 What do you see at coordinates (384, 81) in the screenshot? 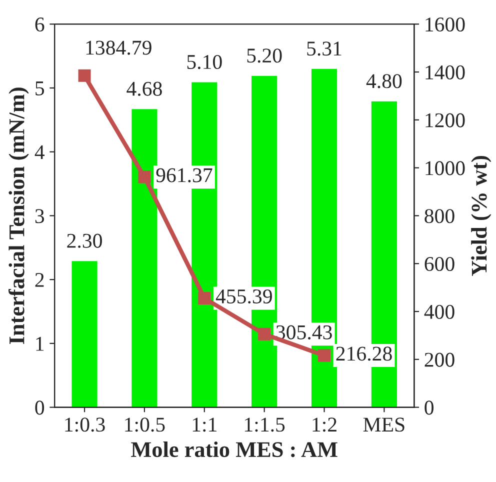
I see `data-label: 4.80` at bounding box center [384, 81].